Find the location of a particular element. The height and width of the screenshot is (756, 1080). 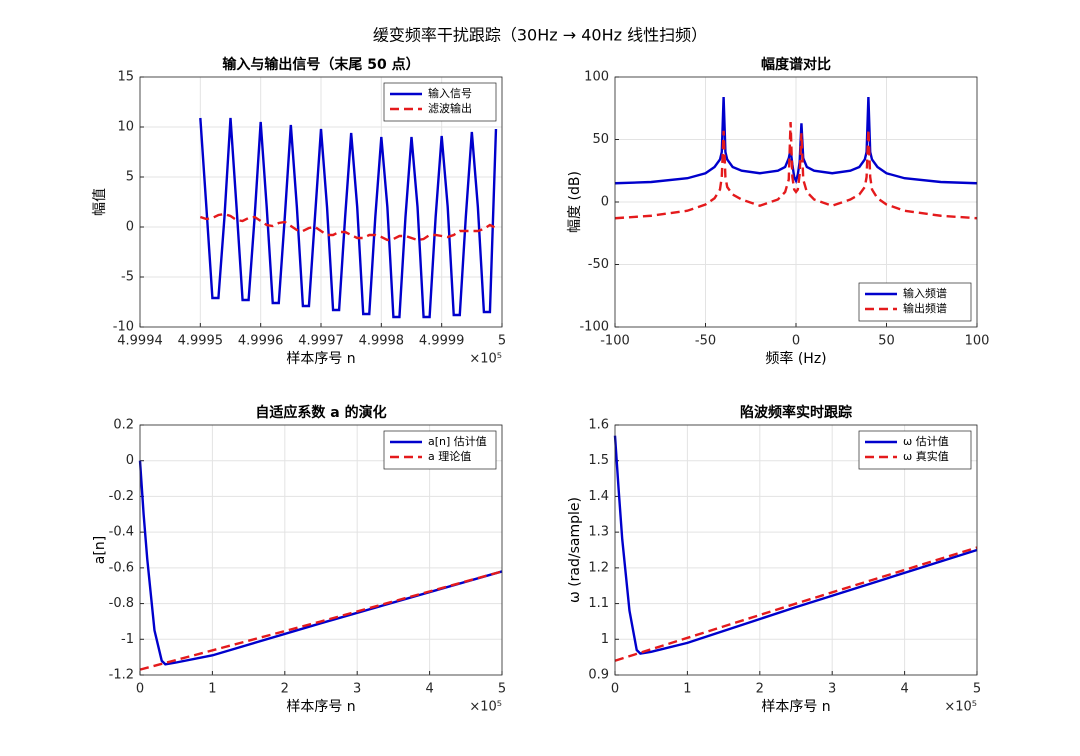

y-tick-label: -0.4 is located at coordinates (121, 532).